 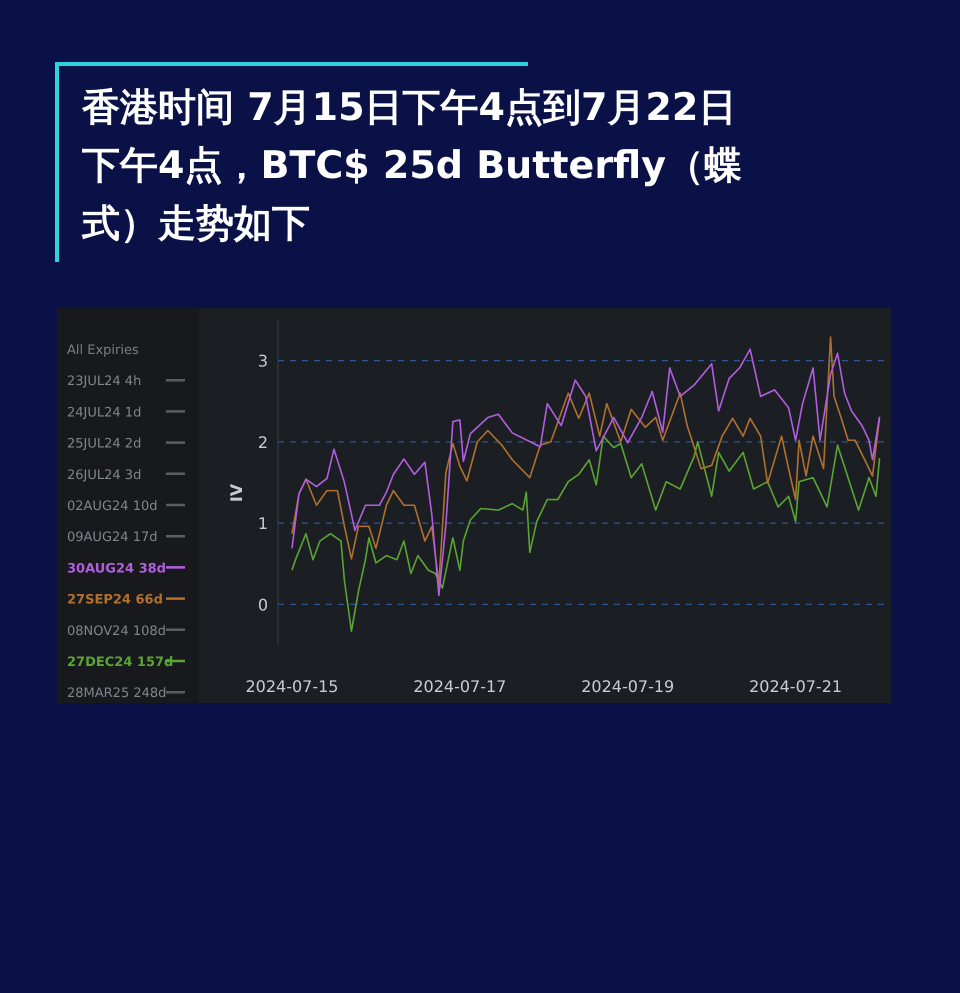 I want to click on legend-label: 23JUL24 4h, so click(x=104, y=382).